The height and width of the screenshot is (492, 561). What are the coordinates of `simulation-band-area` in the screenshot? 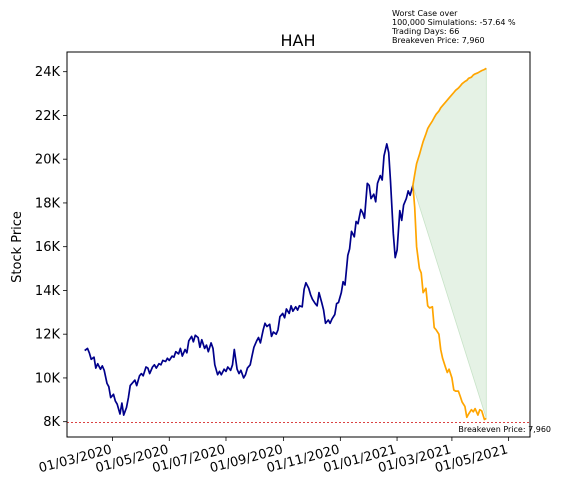 It's located at (449, 243).